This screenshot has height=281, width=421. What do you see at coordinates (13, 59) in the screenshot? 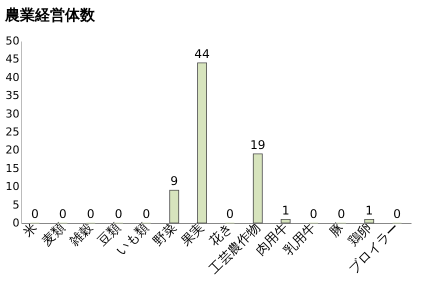
I see `y-tick-label: 45` at bounding box center [13, 59].